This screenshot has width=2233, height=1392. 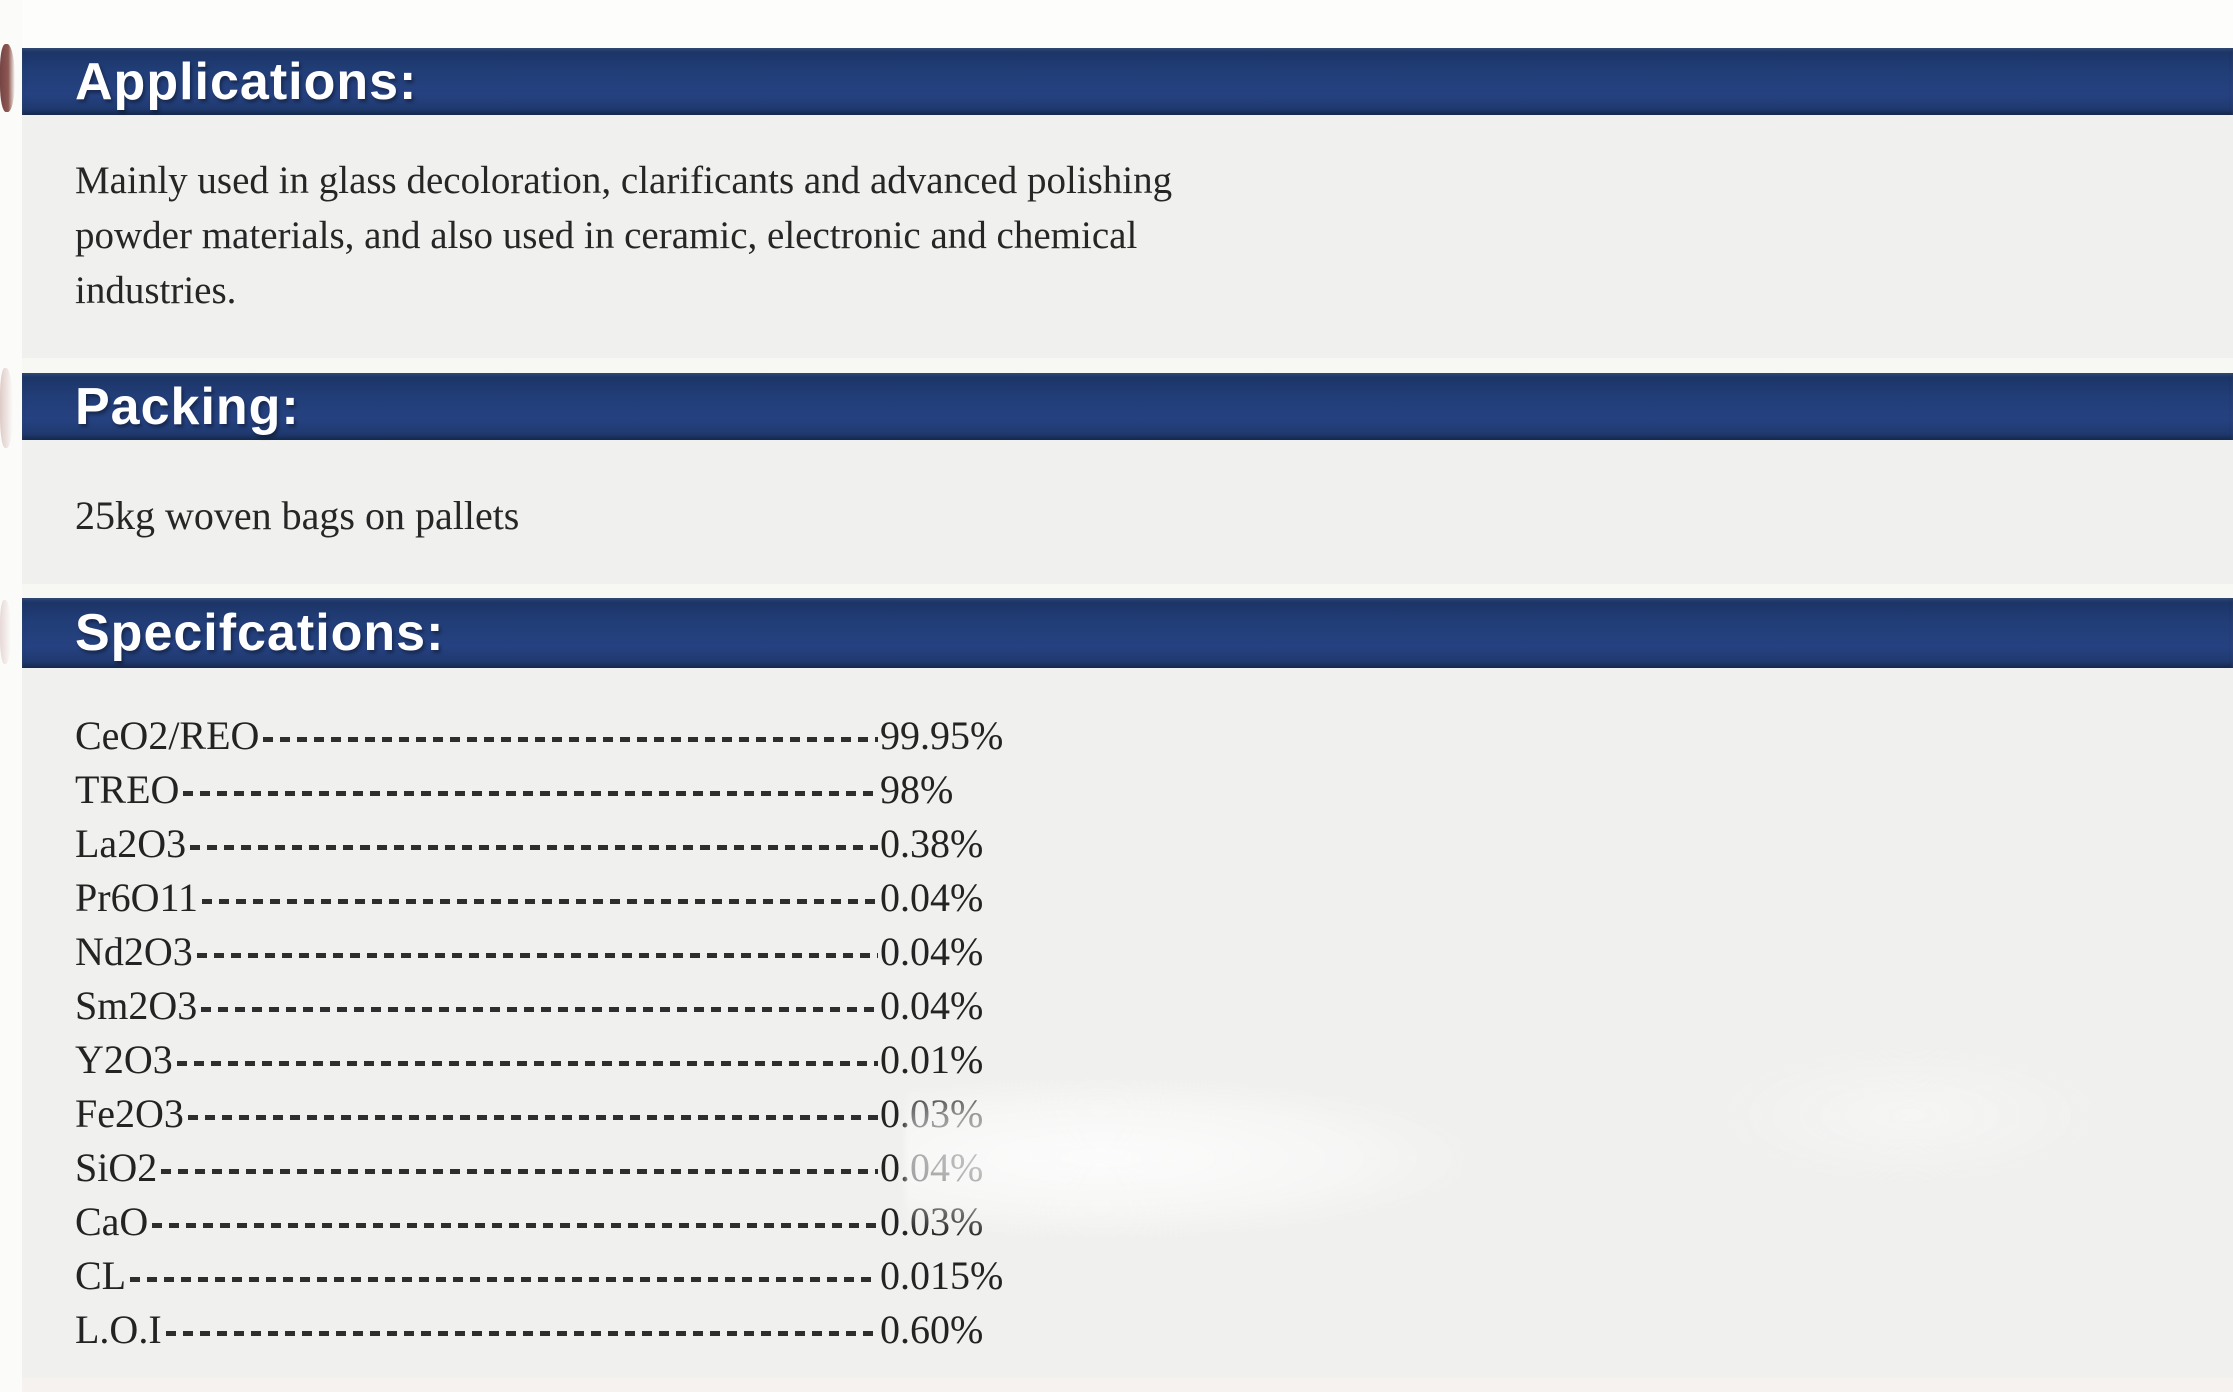 What do you see at coordinates (124, 1059) in the screenshot?
I see `spec-label: Y2O3` at bounding box center [124, 1059].